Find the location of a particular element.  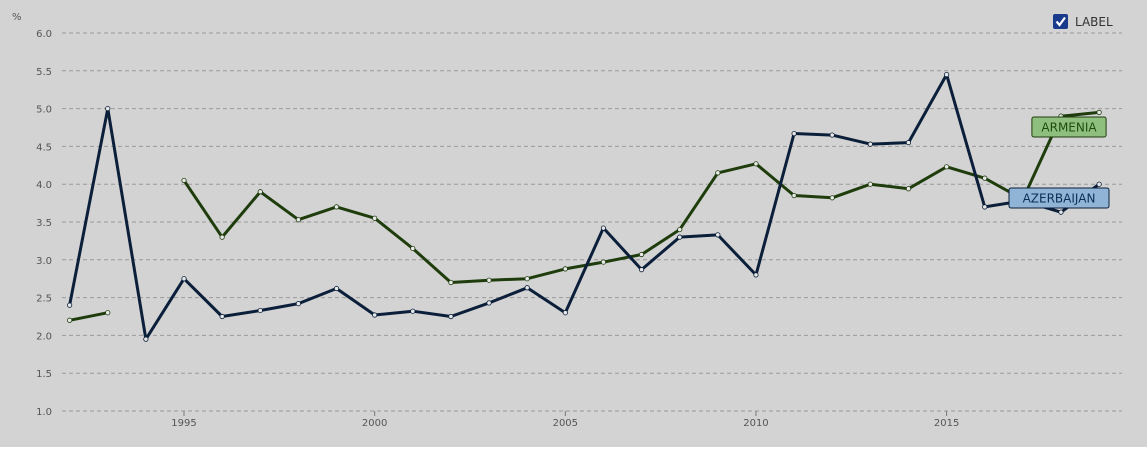

y-tick-label: 3.5 is located at coordinates (44, 223).